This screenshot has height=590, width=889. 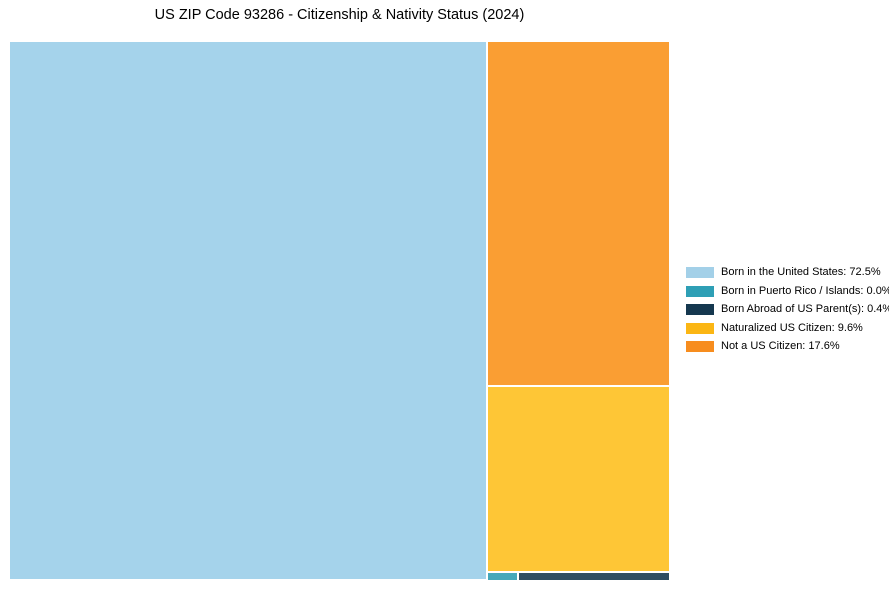 What do you see at coordinates (805, 290) in the screenshot?
I see `legend-label: Born in Puerto Rico / Islands: 0.0%` at bounding box center [805, 290].